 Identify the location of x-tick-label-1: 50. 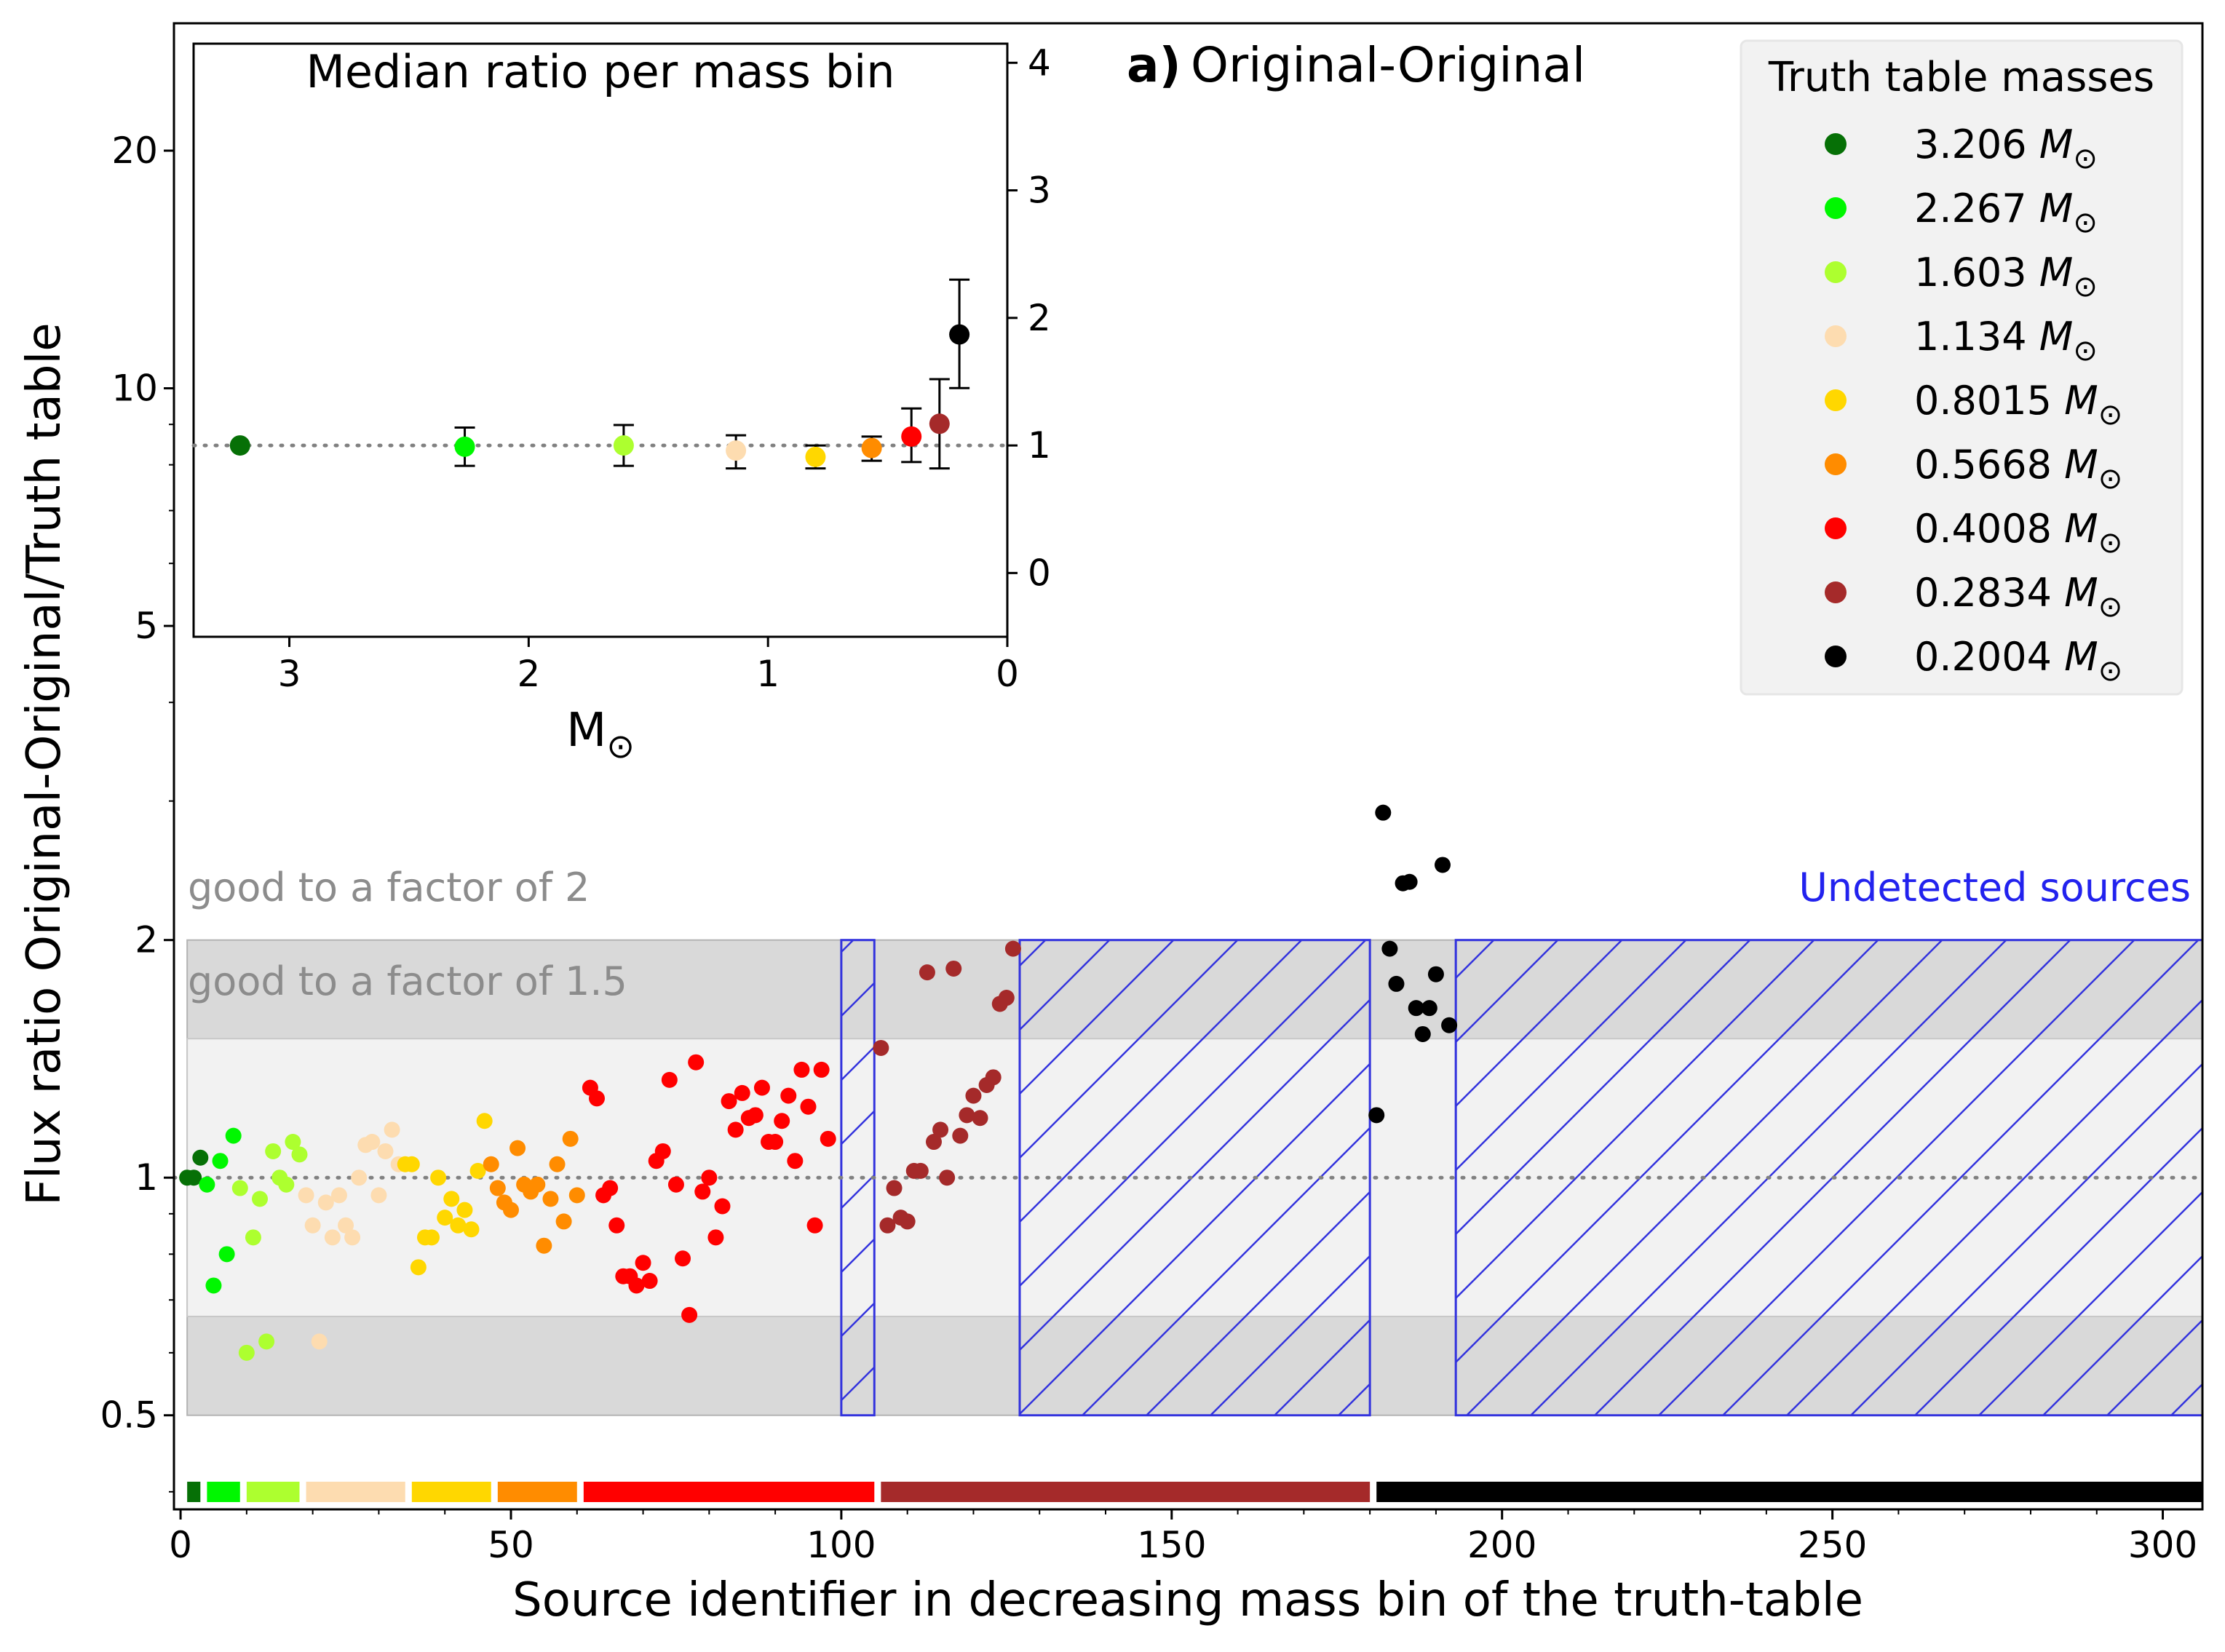
(511, 1545).